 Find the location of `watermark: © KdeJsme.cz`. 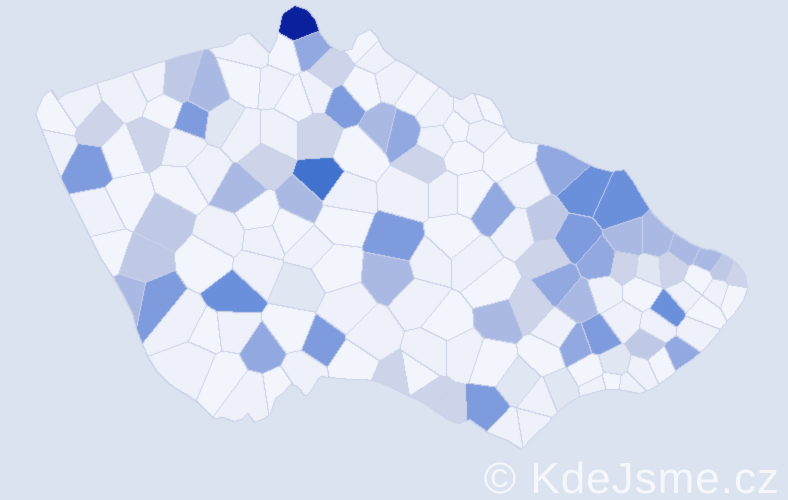

watermark: © KdeJsme.cz is located at coordinates (631, 477).